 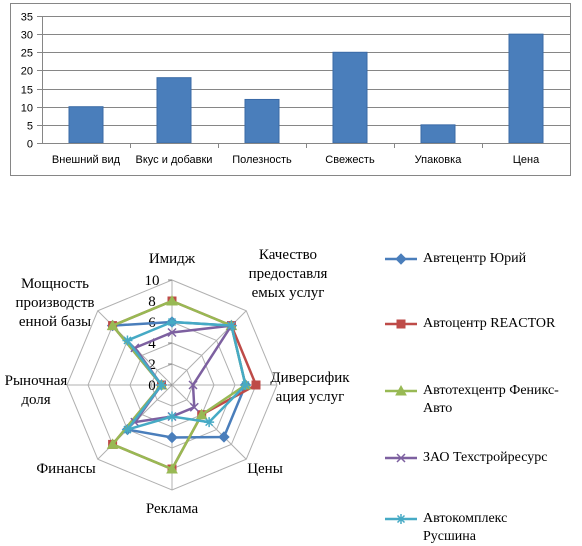 I want to click on category-label: Имидж, so click(x=172, y=259).